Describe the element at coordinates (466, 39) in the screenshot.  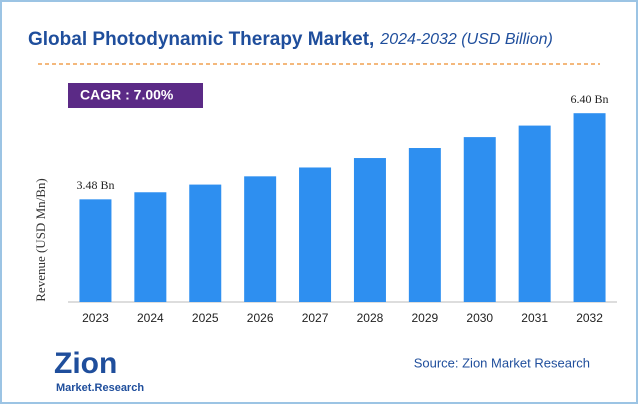
I see `subtitle: 2024-2032 (USD Billion)` at that location.